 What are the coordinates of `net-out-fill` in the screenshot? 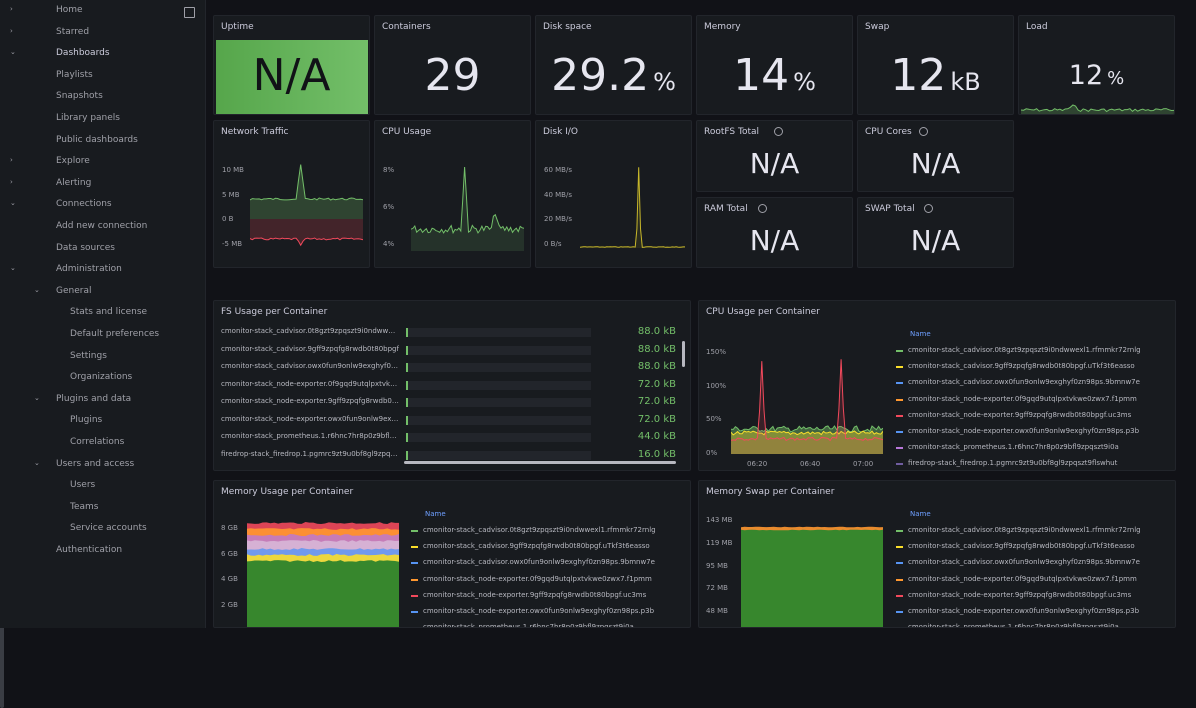 It's located at (306, 232).